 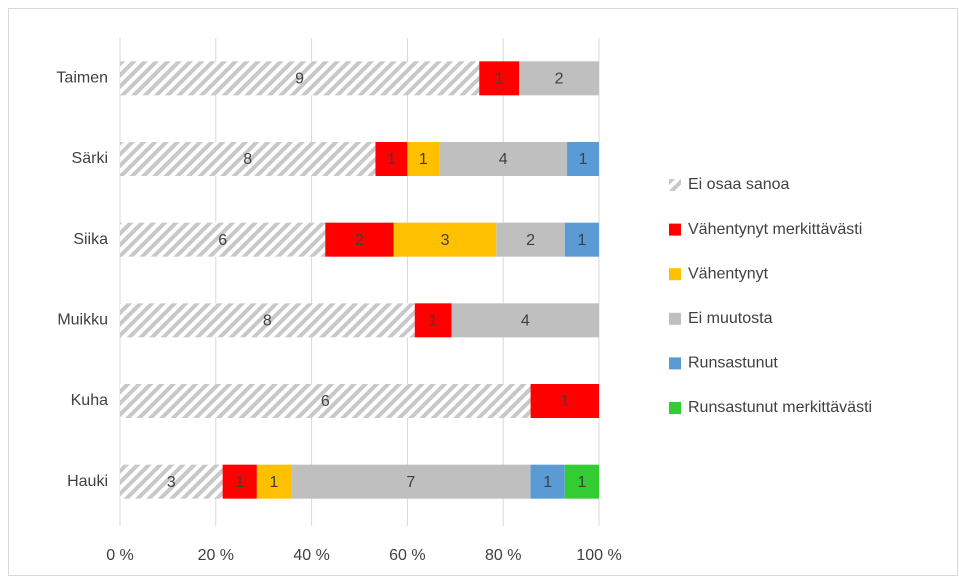 What do you see at coordinates (730, 318) in the screenshot?
I see `legend-label: Ei muutosta` at bounding box center [730, 318].